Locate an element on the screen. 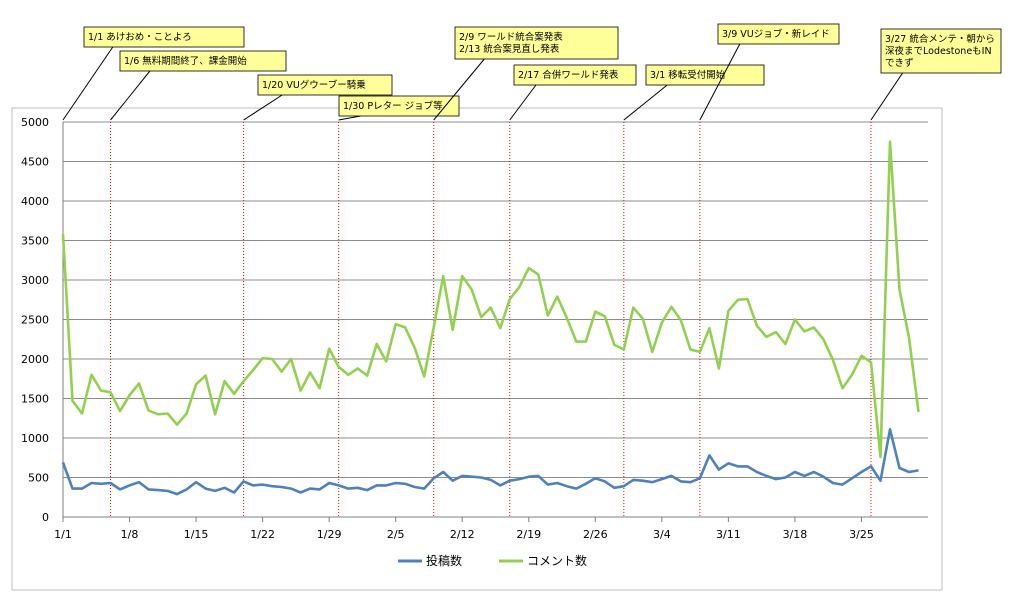 This screenshot has height=596, width=1014. x-tick-label: 3/25 is located at coordinates (861, 534).